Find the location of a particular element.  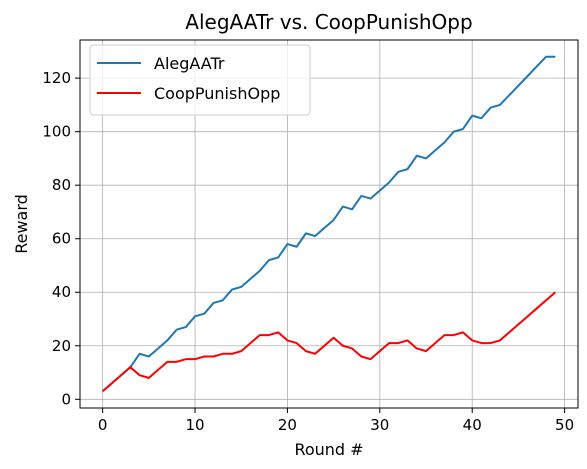

y-tick-label: 0 is located at coordinates (66, 399).